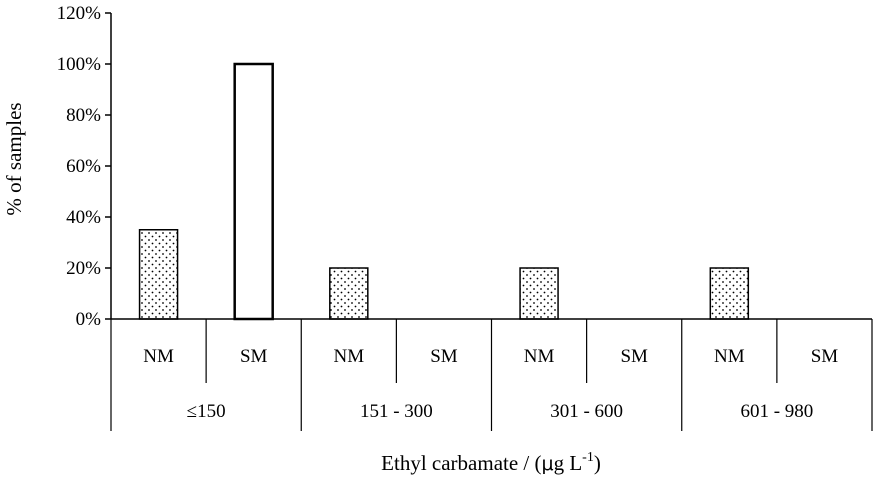 The height and width of the screenshot is (479, 875). I want to click on y-tick-label: 100%, so click(79, 64).